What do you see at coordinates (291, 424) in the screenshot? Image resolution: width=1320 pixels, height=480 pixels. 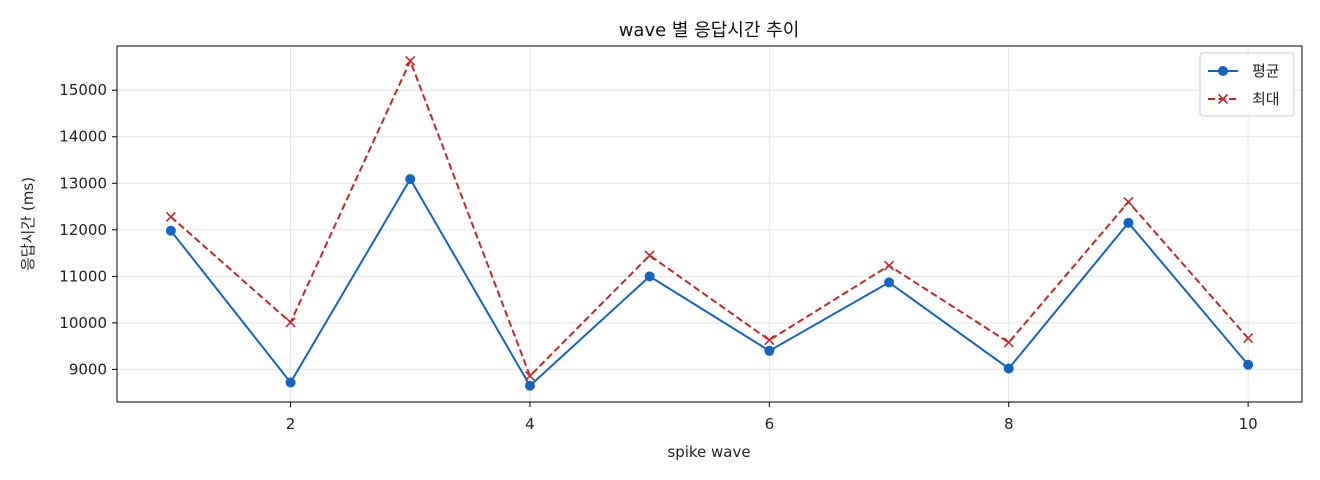 I see `x-tick-label: 2` at bounding box center [291, 424].